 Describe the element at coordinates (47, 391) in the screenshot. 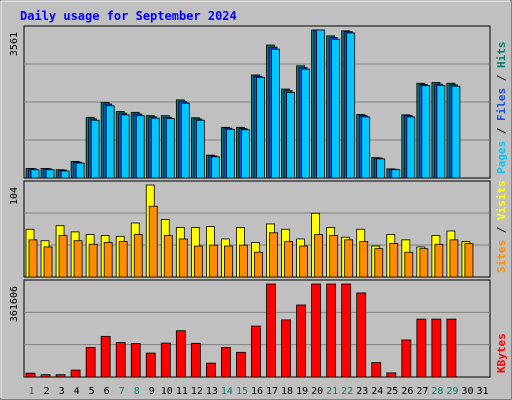

I see `x-tick-label: 2` at that location.